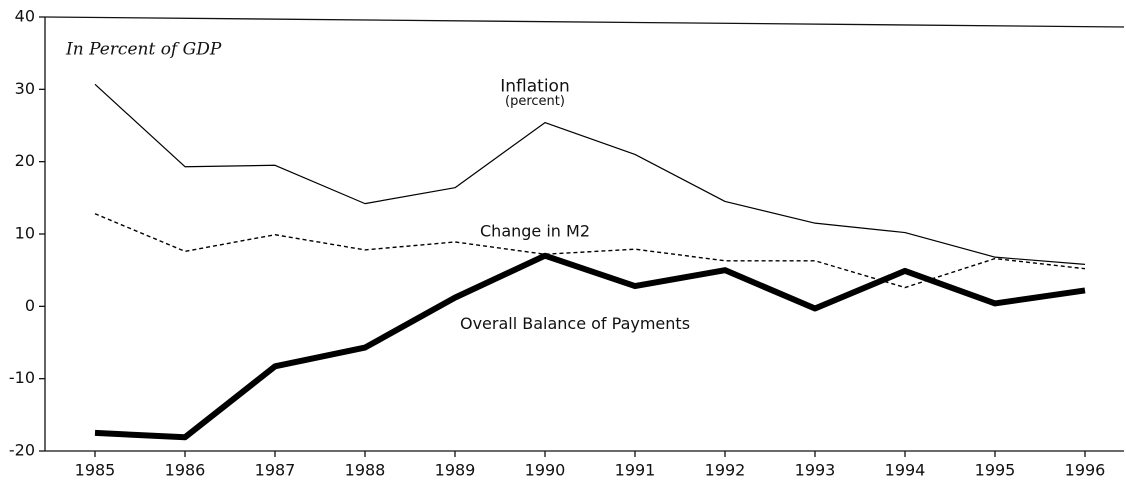  Describe the element at coordinates (535, 101) in the screenshot. I see `annotation: (percent)` at that location.